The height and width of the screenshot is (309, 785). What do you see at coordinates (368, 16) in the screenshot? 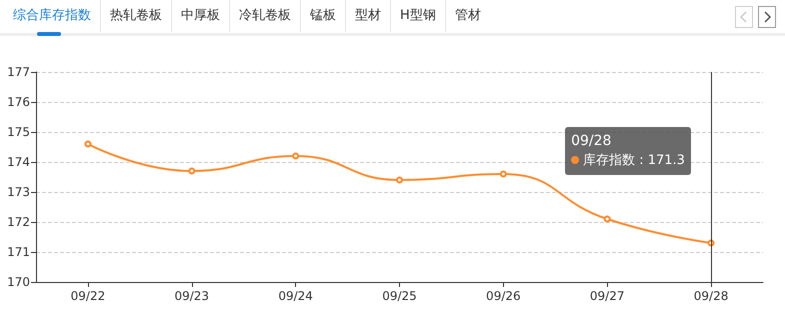
I see `text: 型材` at bounding box center [368, 16].